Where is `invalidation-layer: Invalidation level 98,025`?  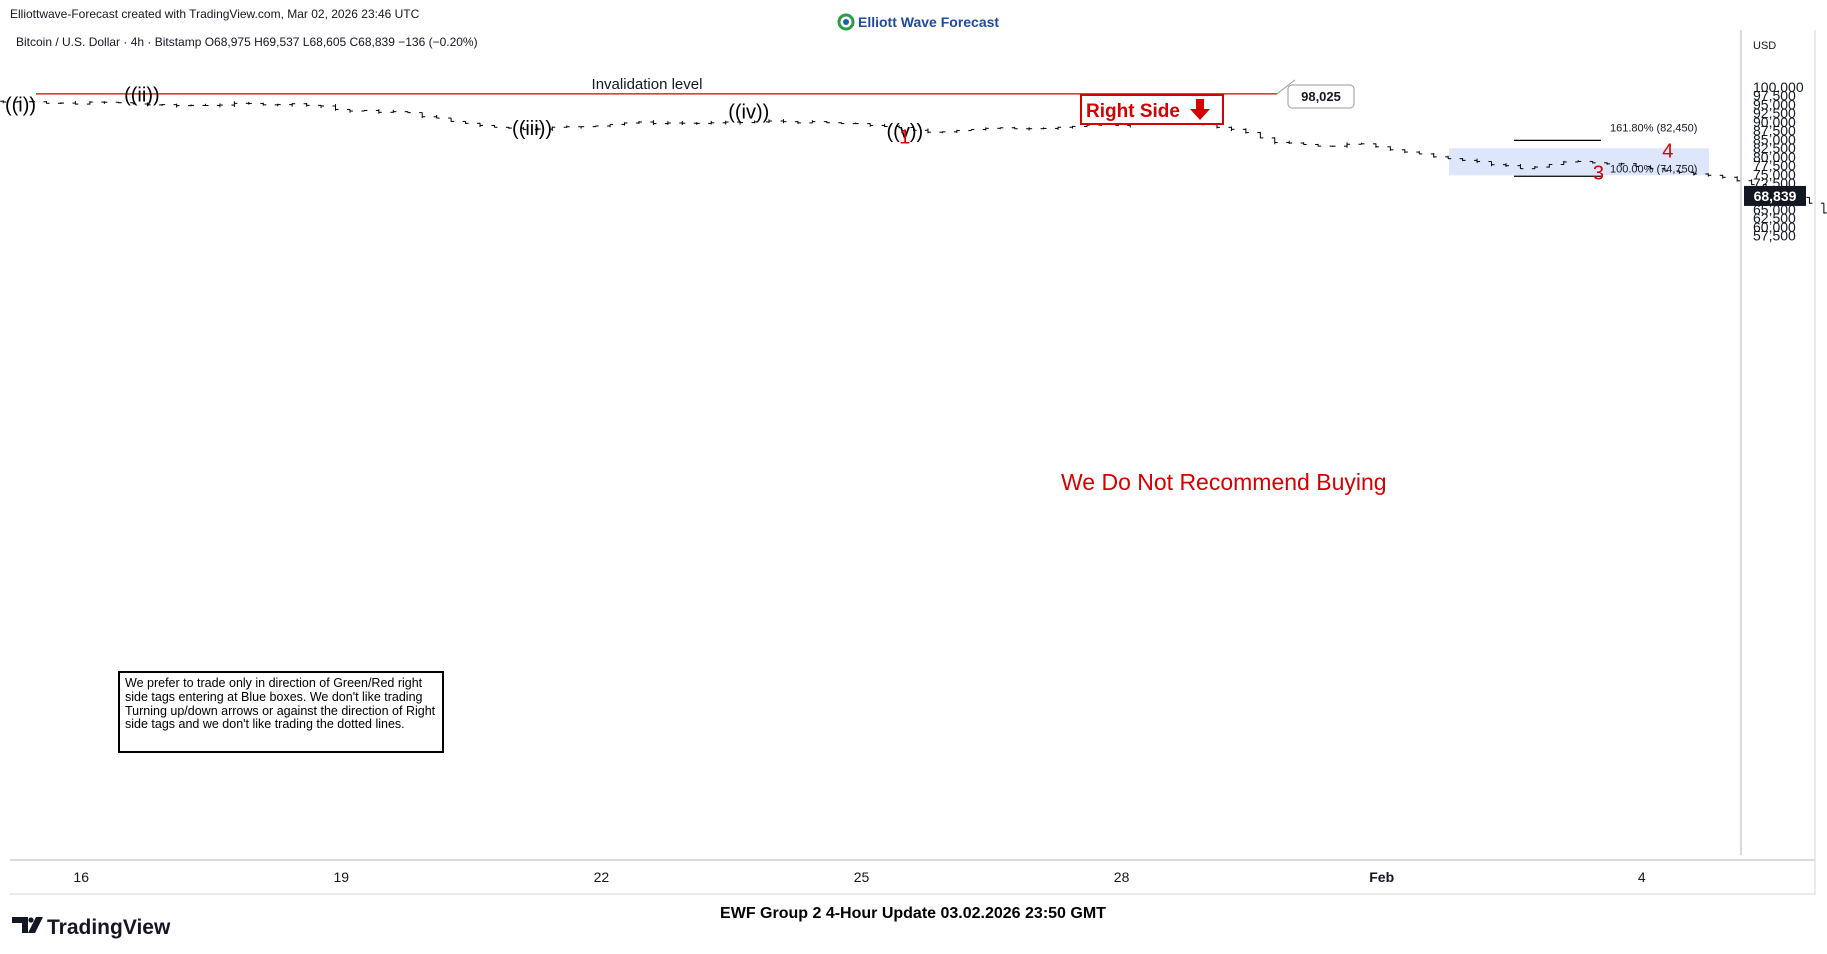 invalidation-layer: Invalidation level 98,025 is located at coordinates (695, 92).